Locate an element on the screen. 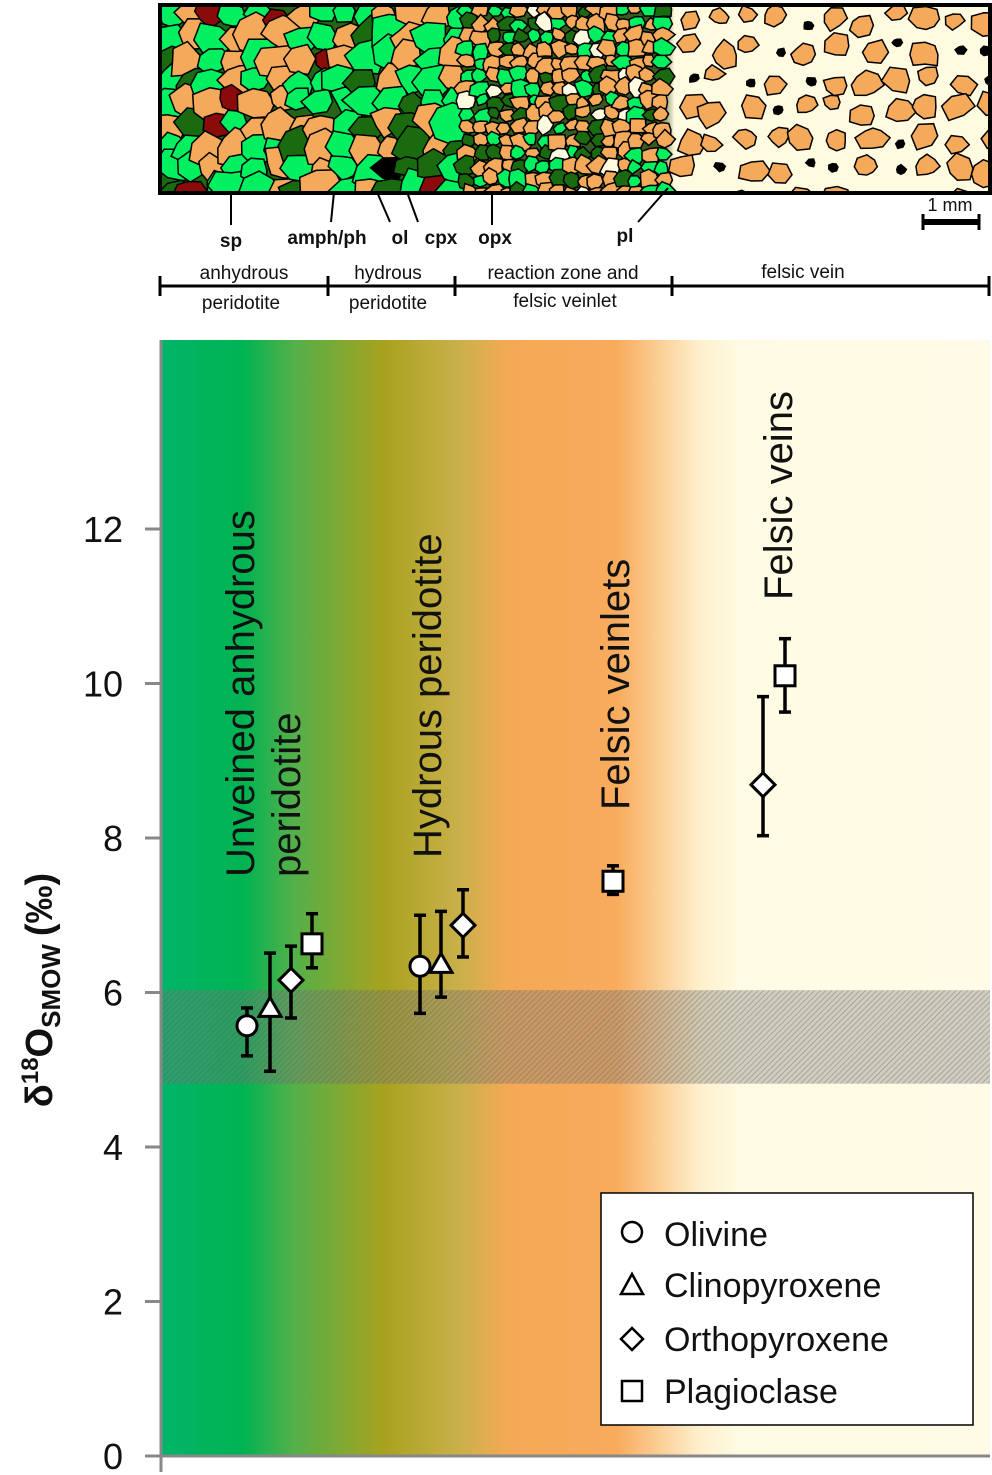 The width and height of the screenshot is (992, 1475). group-label: peridotite is located at coordinates (287, 794).